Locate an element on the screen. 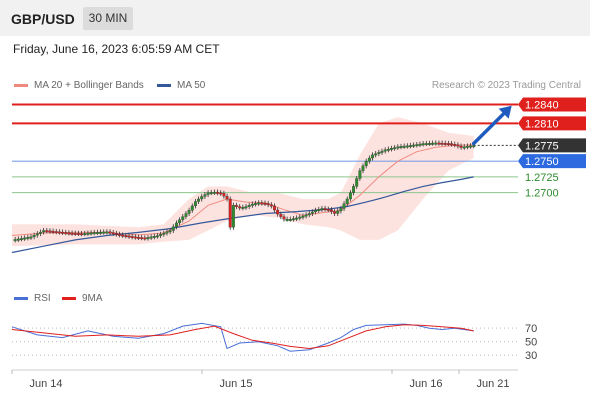  legend-ma50: MA 50 is located at coordinates (181, 85).